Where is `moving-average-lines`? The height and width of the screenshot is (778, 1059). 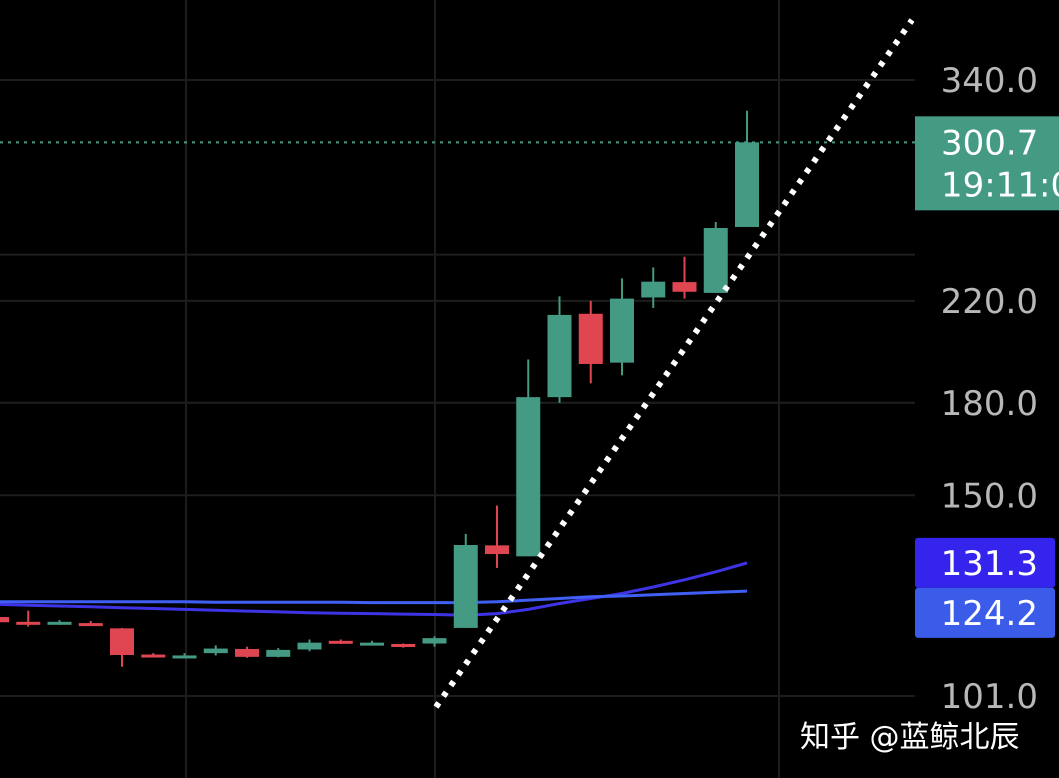 moving-average-lines is located at coordinates (374, 589).